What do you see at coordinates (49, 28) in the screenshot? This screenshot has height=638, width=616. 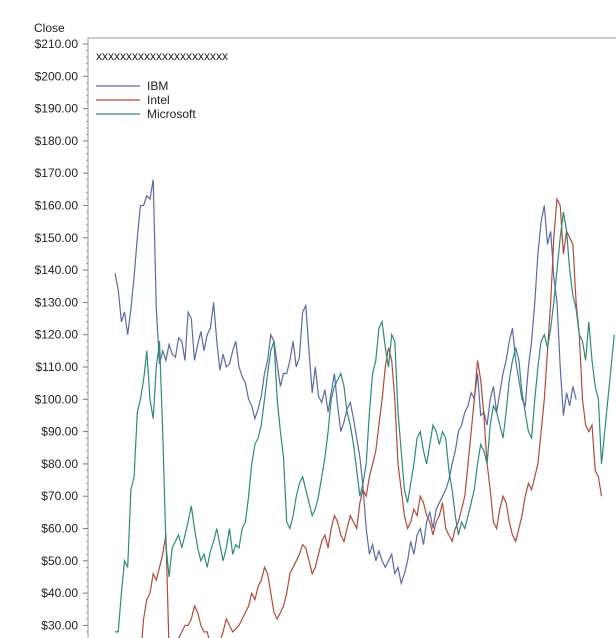 I see `y-axis-title: Close` at bounding box center [49, 28].